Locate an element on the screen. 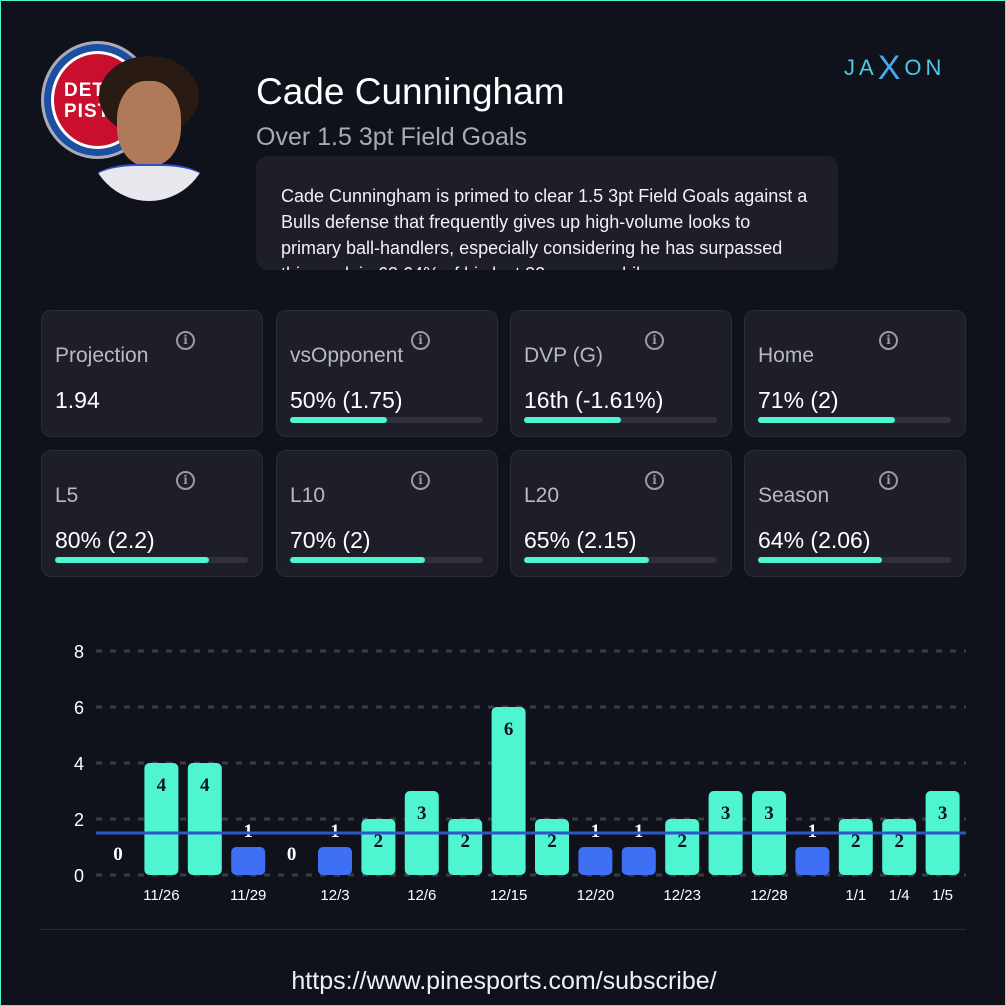 The image size is (1006, 1006). x-tick-label: 11/26 is located at coordinates (161, 895).